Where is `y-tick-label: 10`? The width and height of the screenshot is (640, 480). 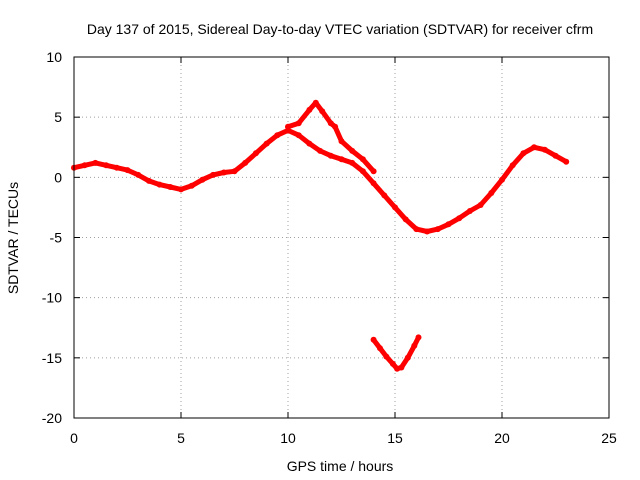 y-tick-label: 10 is located at coordinates (54, 57).